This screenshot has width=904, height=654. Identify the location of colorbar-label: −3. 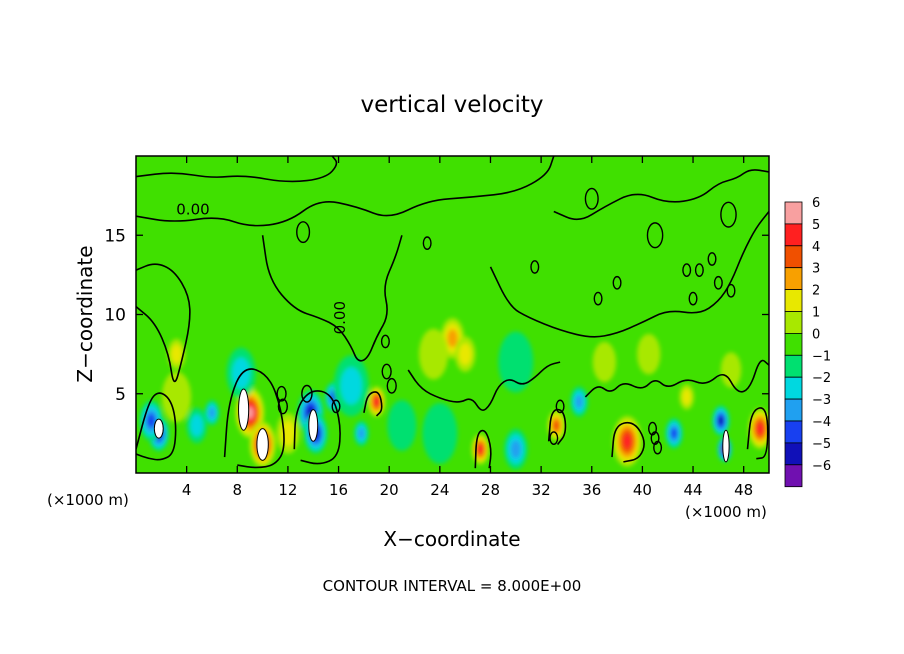
(821, 400).